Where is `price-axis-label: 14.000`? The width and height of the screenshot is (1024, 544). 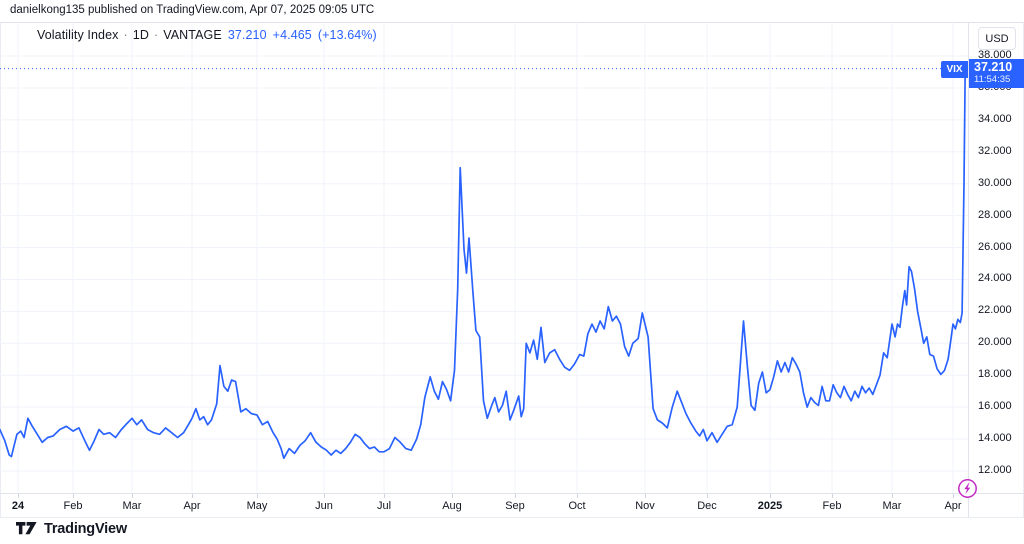
price-axis-label: 14.000 is located at coordinates (995, 438).